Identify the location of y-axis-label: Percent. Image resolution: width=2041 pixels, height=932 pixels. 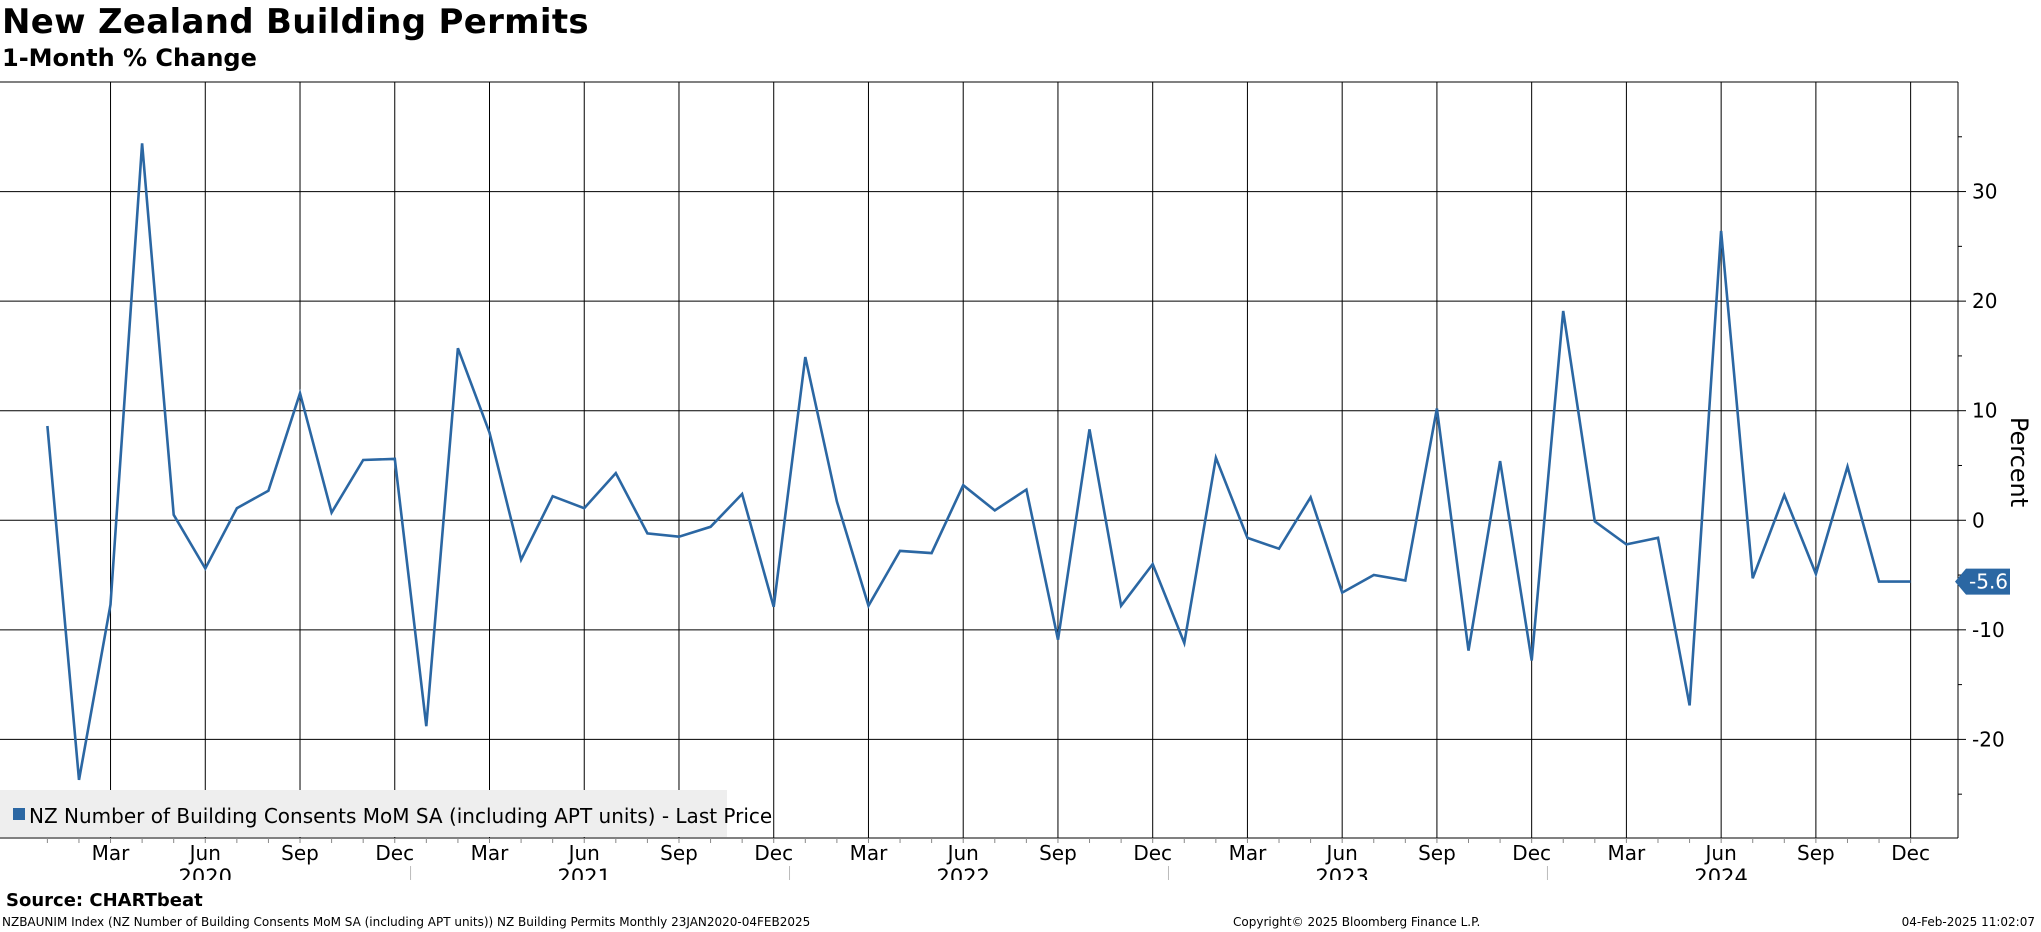
(2019, 462).